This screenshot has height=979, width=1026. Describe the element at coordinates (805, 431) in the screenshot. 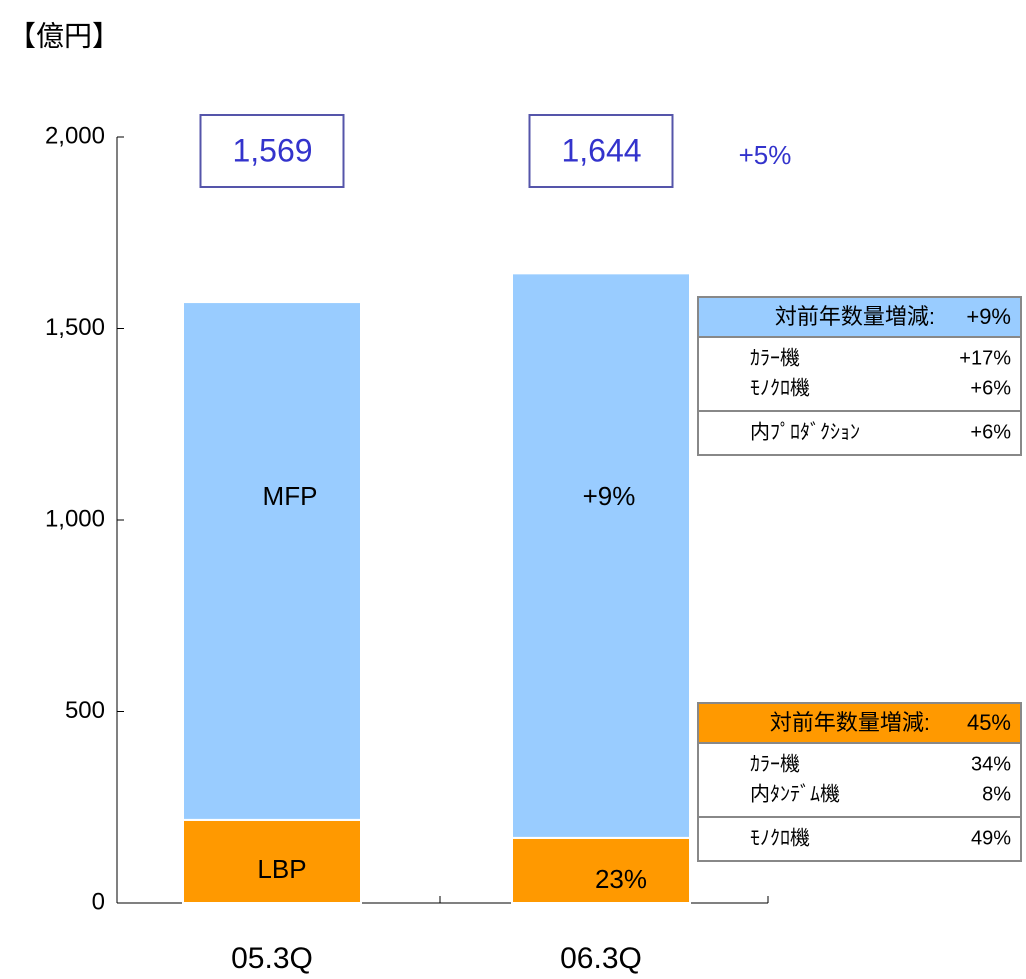

I see `table-row-label: 内ﾌﾟﾛﾀﾞｸｼｮﾝ` at that location.